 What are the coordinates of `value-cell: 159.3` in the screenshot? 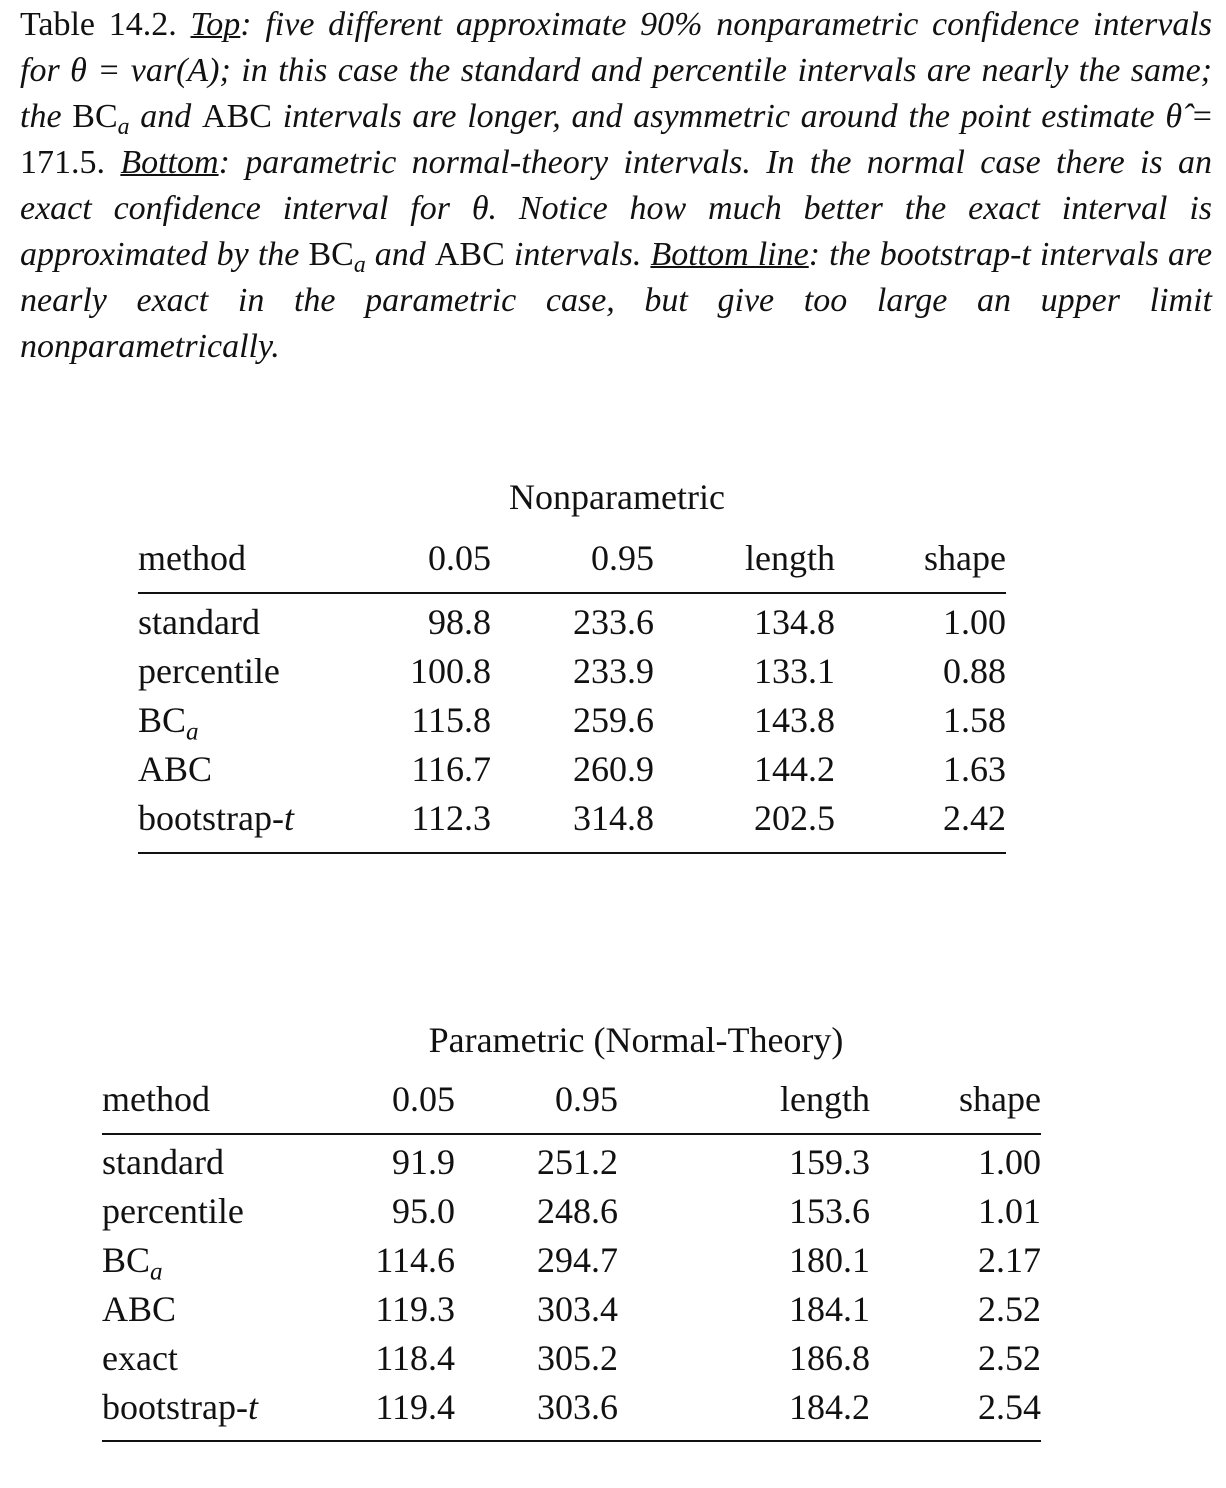 It's located at (829, 1162).